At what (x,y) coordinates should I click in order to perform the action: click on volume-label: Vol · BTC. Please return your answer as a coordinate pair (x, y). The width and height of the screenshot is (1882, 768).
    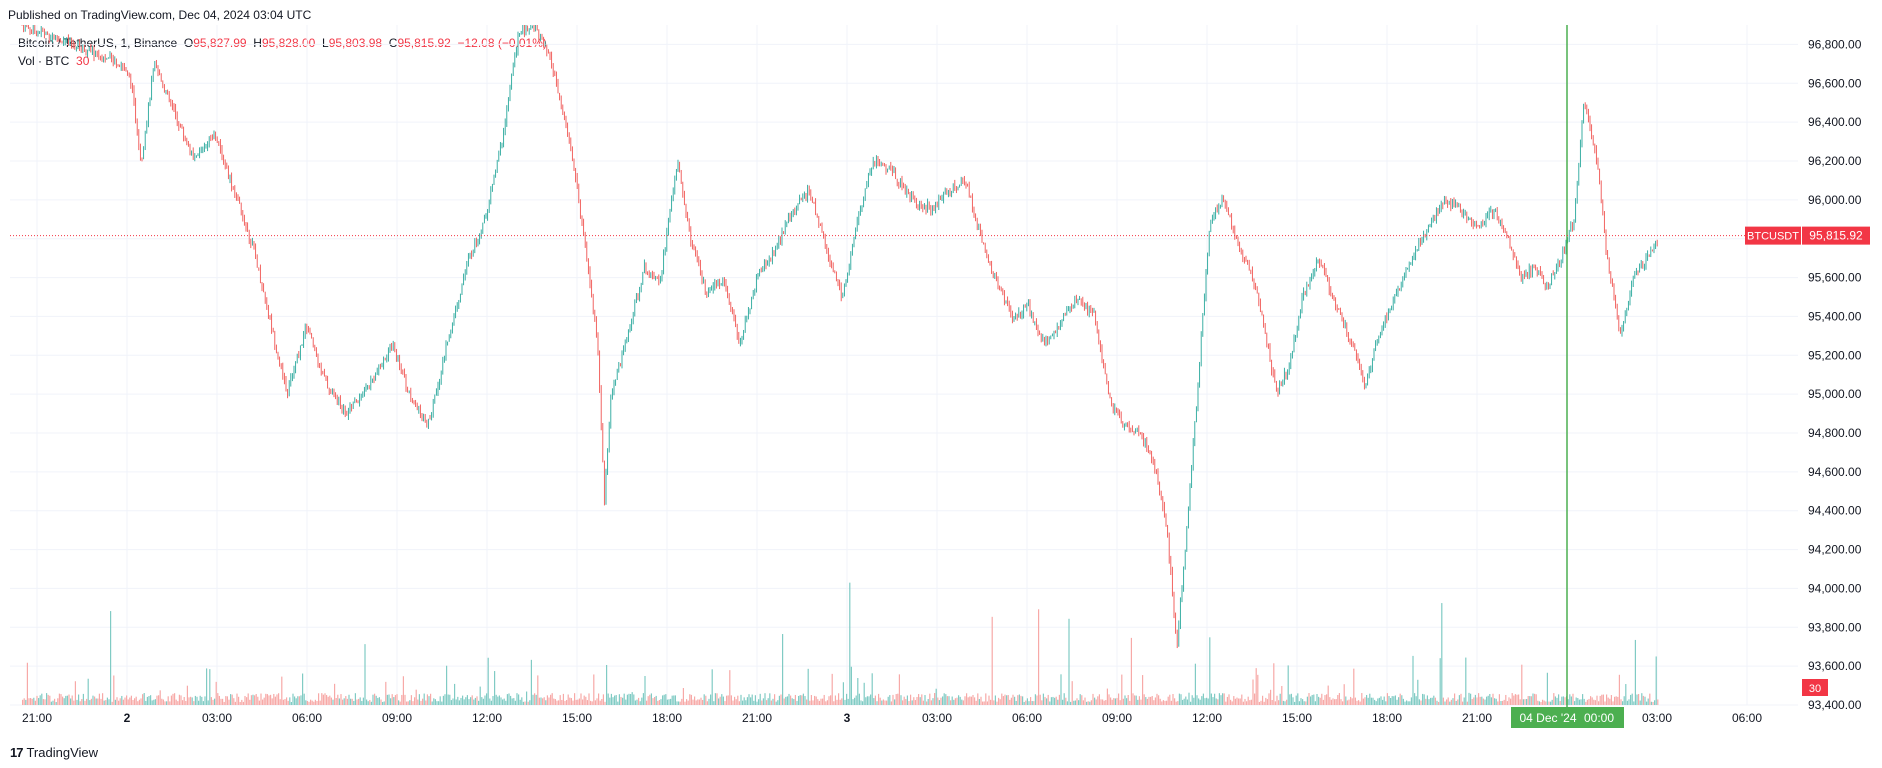
    Looking at the image, I should click on (44, 61).